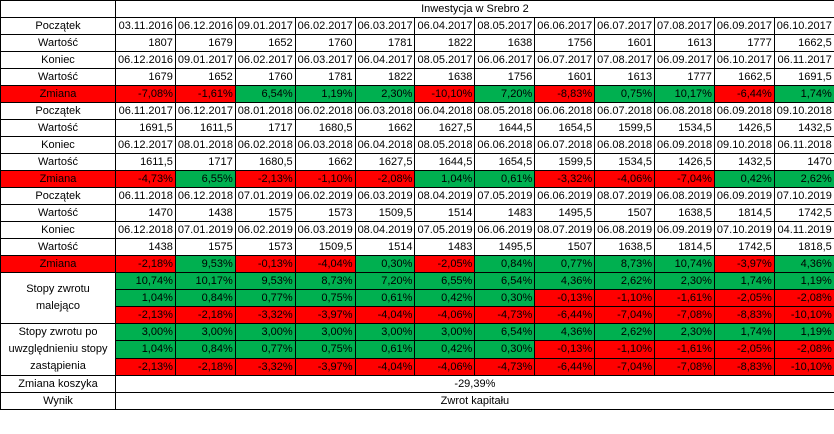  What do you see at coordinates (684, 230) in the screenshot?
I see `table-cell: 06.09.2019` at bounding box center [684, 230].